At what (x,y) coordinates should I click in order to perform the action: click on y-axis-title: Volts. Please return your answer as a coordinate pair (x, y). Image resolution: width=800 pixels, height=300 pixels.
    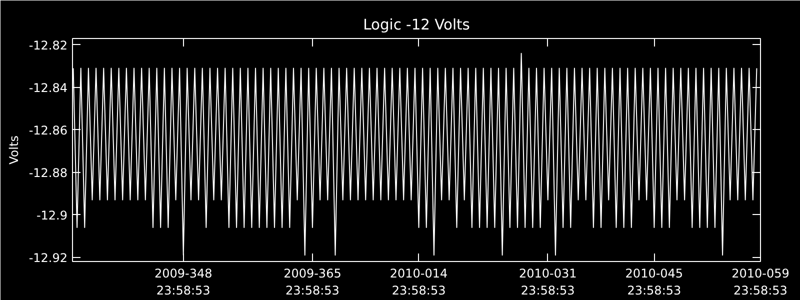
    Looking at the image, I should click on (13, 150).